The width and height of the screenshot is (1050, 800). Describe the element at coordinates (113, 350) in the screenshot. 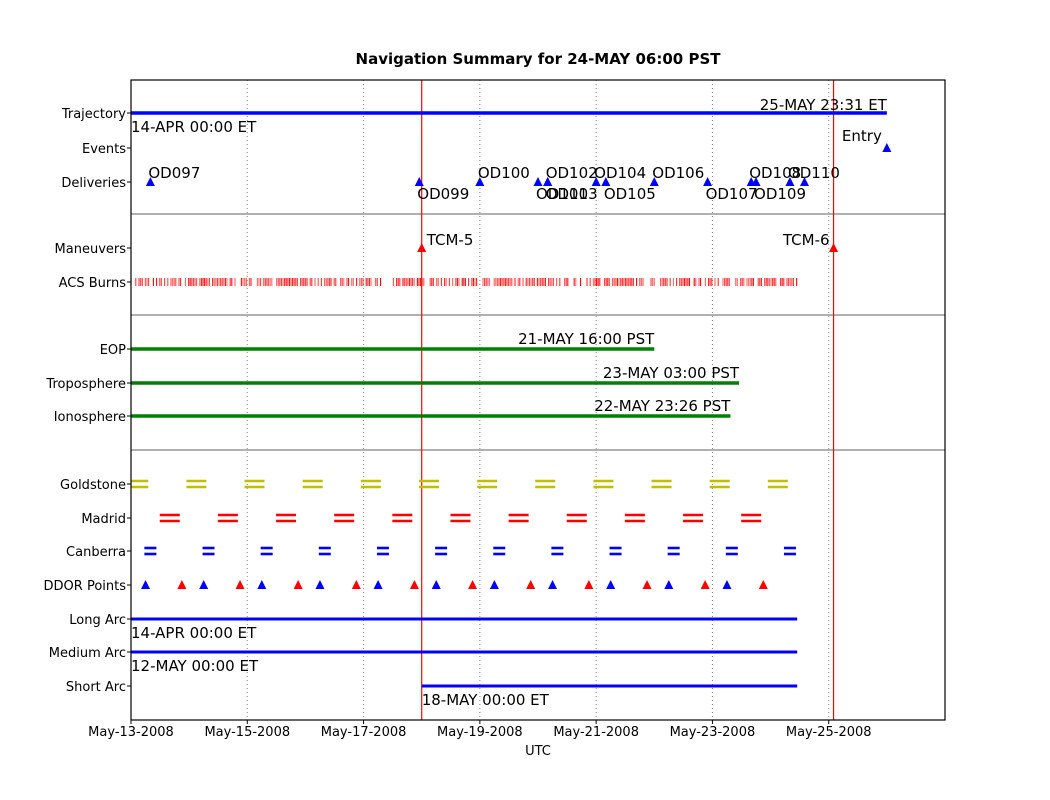

I see `y-tick-label-eop: EOP` at that location.